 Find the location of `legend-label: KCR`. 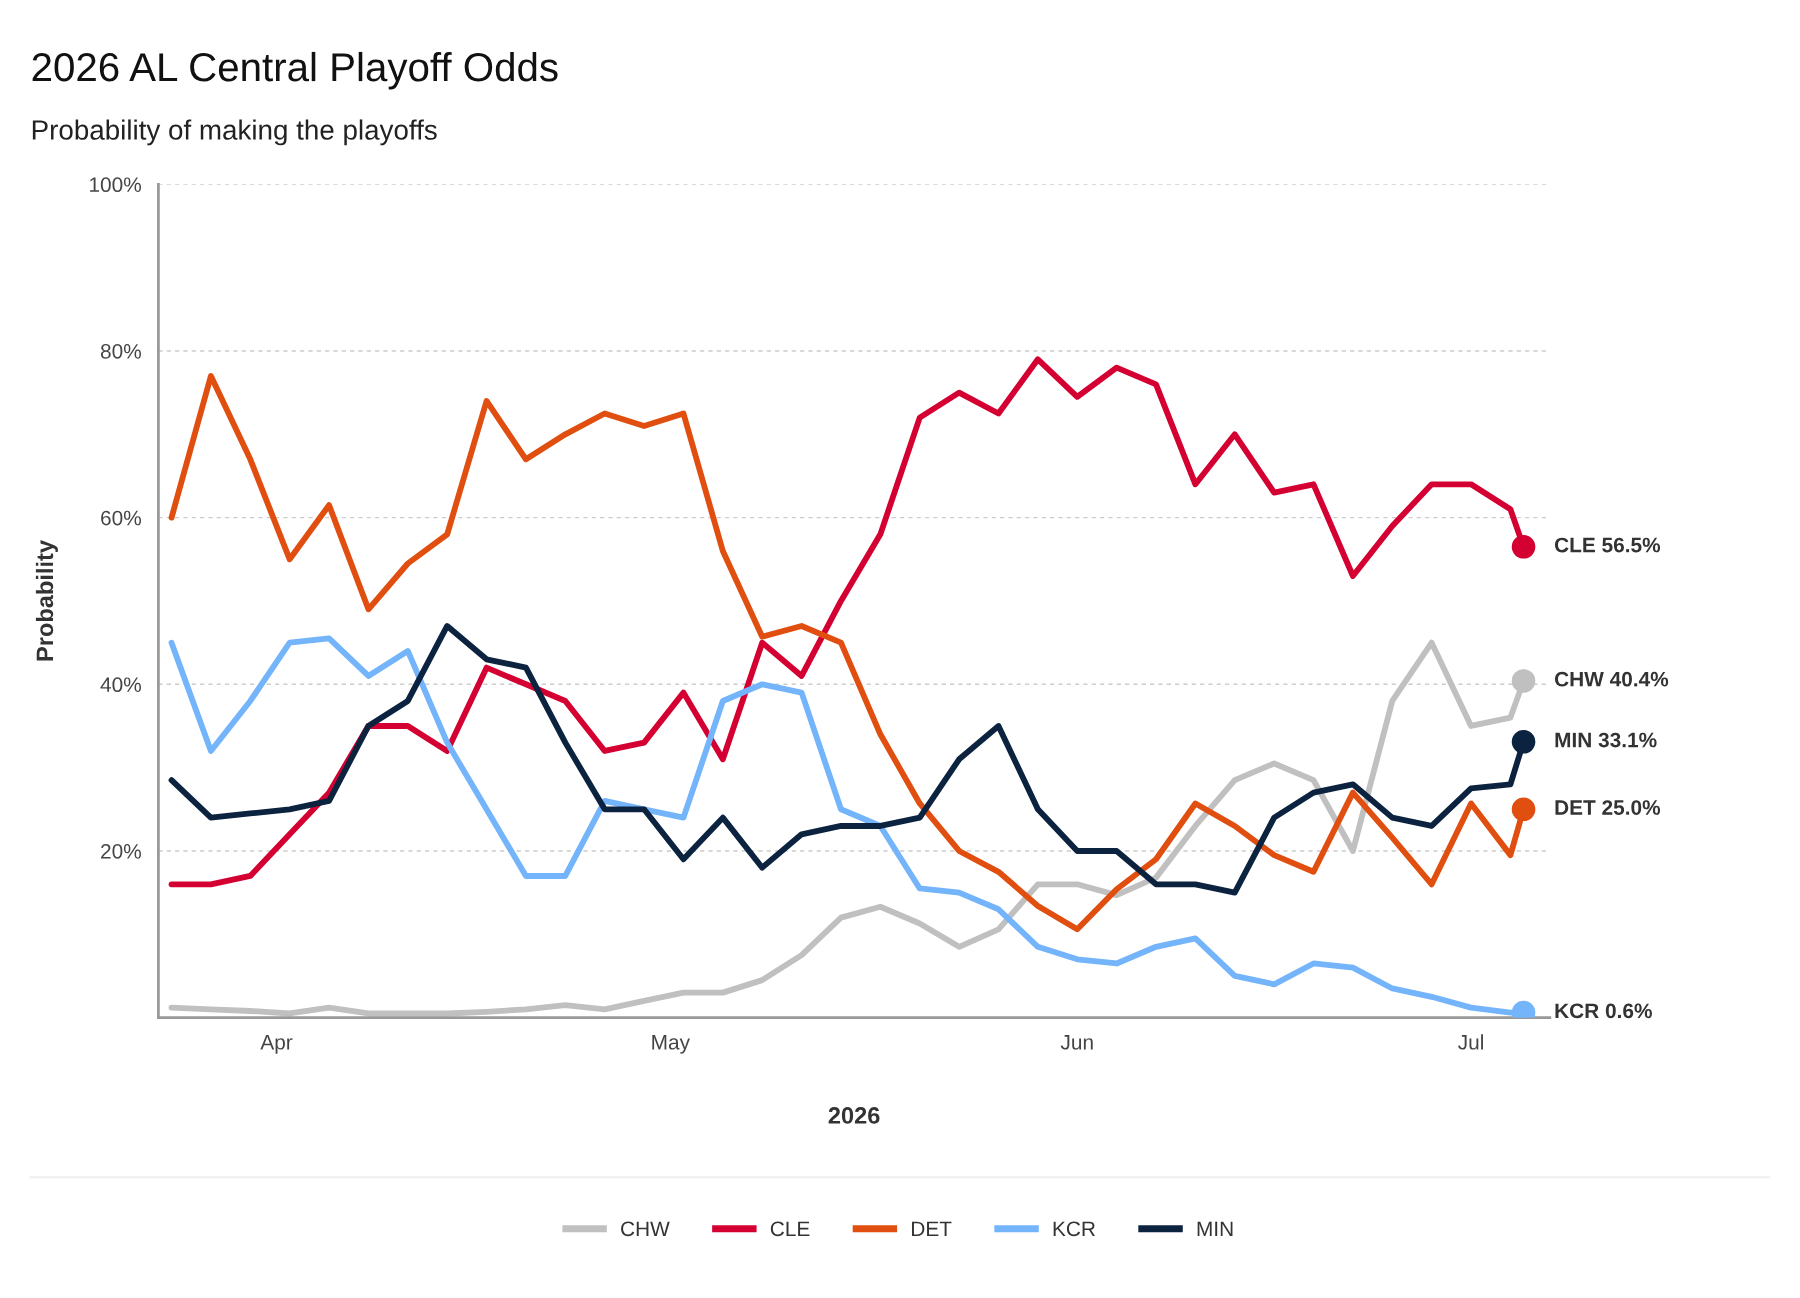

legend-label: KCR is located at coordinates (1074, 1229).